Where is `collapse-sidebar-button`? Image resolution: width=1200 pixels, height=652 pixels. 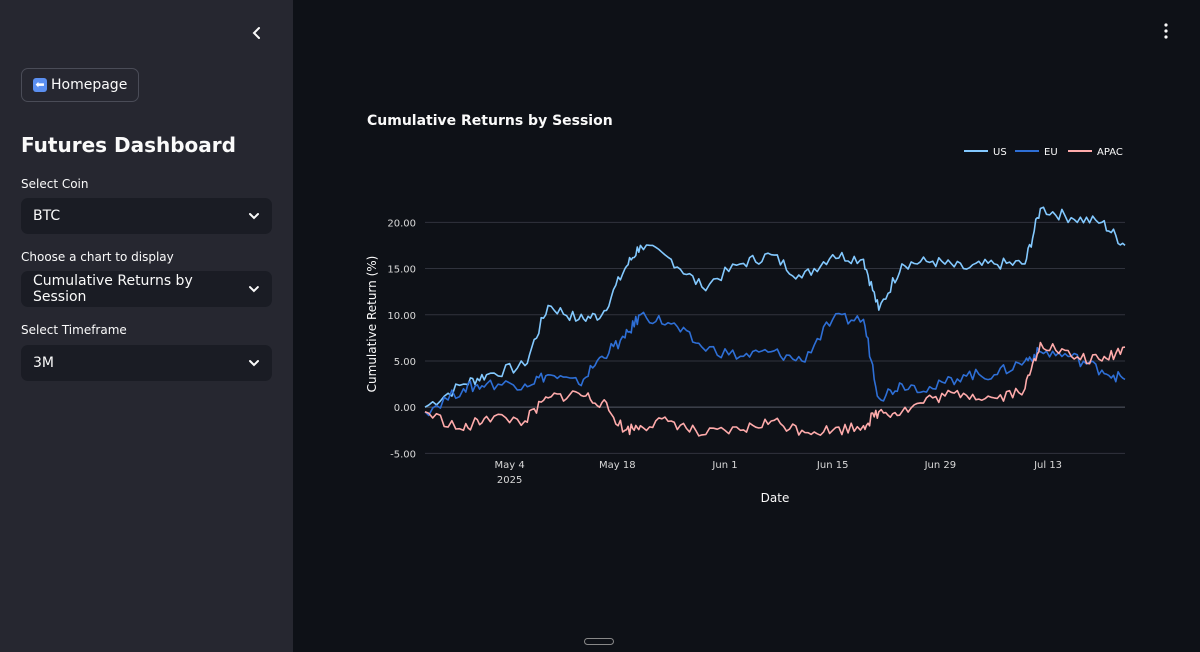
collapse-sidebar-button is located at coordinates (257, 33).